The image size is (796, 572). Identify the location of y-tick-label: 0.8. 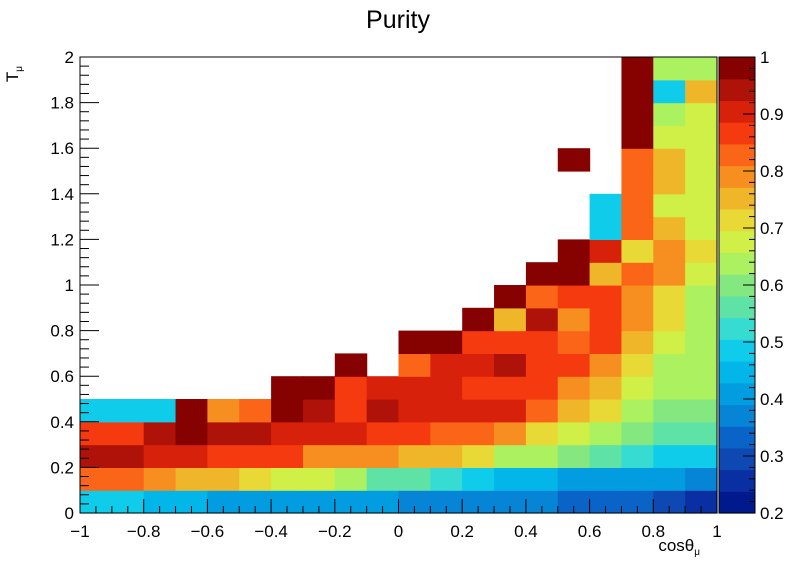
(62, 331).